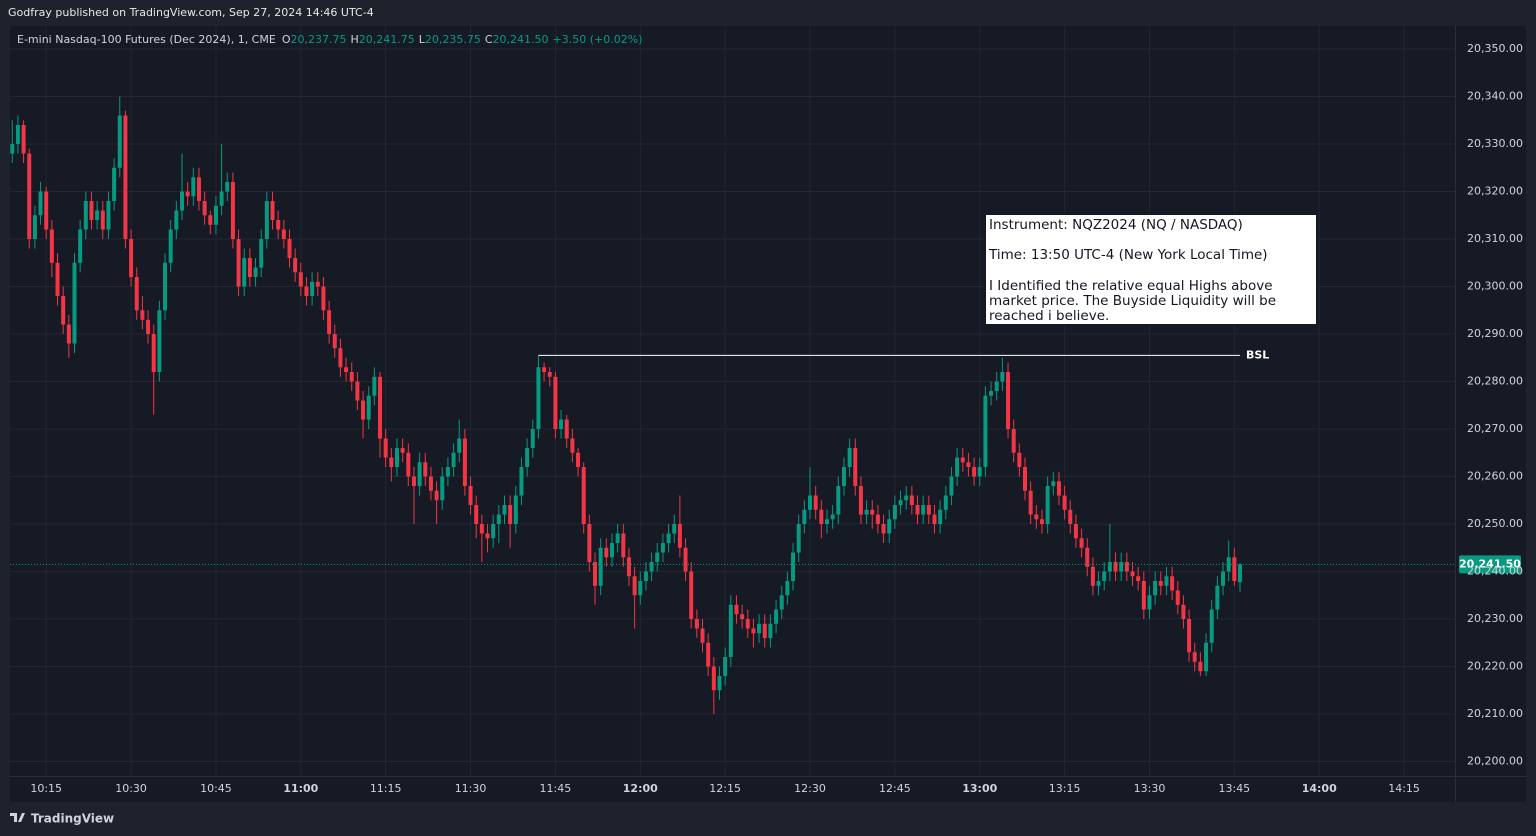 Image resolution: width=1536 pixels, height=836 pixels. Describe the element at coordinates (1495, 191) in the screenshot. I see `y-tick-label: 20,320.00` at that location.